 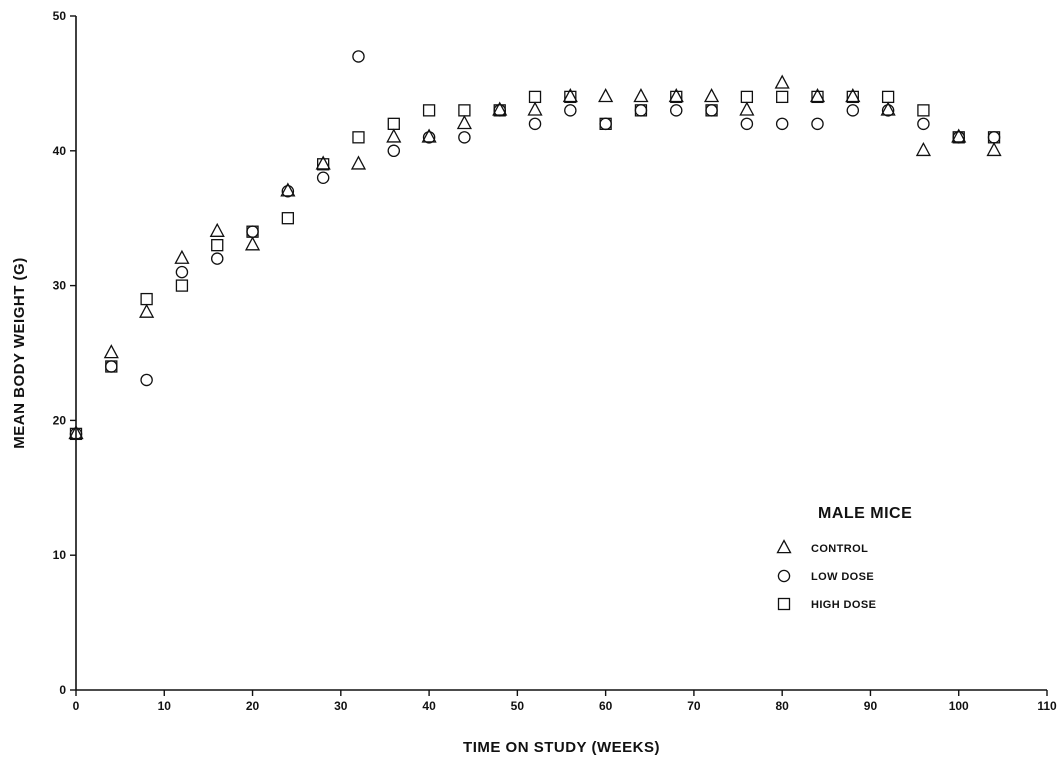 I want to click on x-tick-label: 0, so click(x=76, y=706).